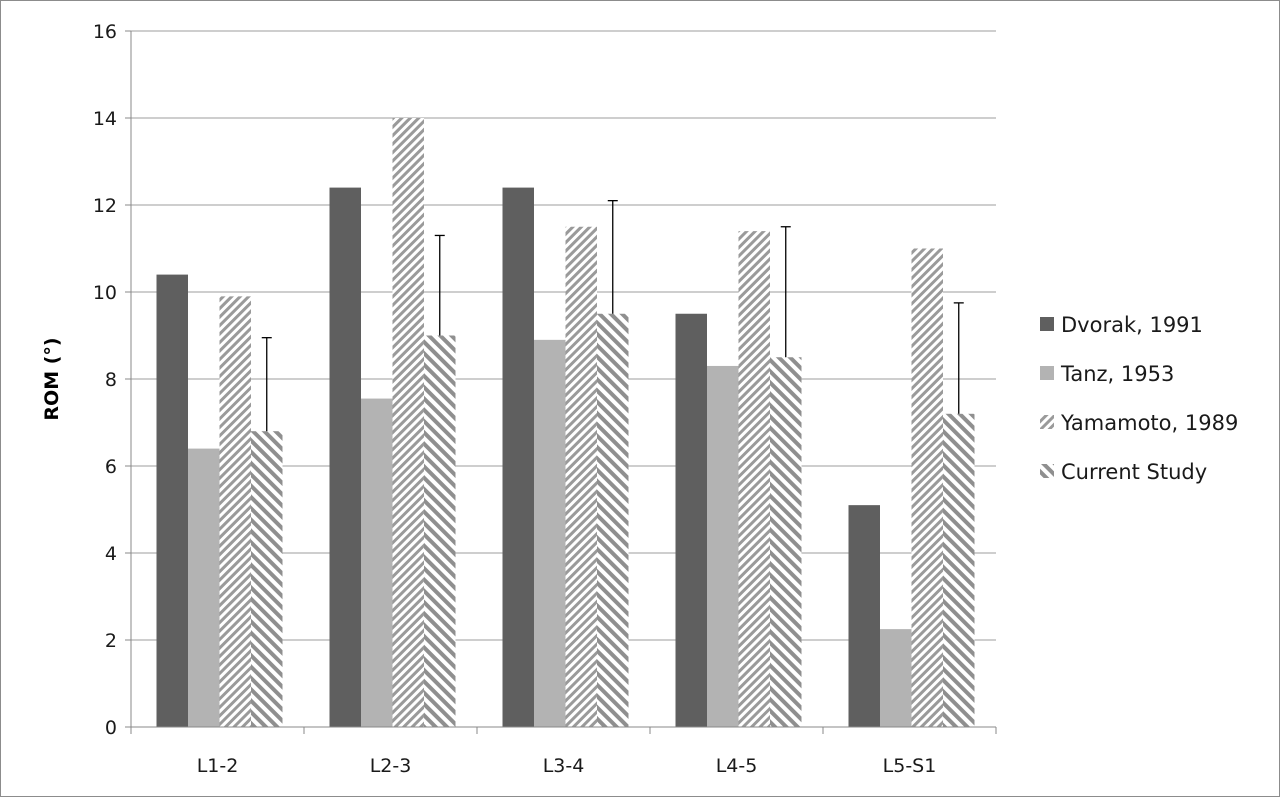 The height and width of the screenshot is (797, 1280). What do you see at coordinates (111, 641) in the screenshot?
I see `y-tick-label: 2` at bounding box center [111, 641].